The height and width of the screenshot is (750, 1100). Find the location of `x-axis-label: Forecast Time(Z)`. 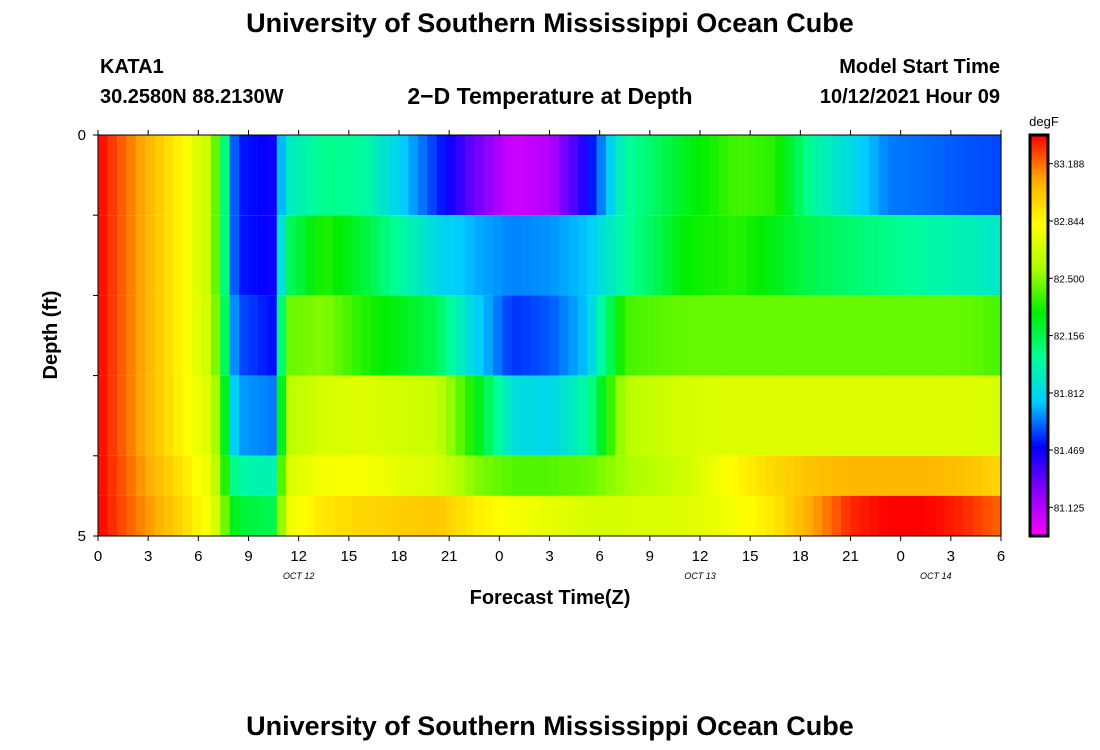

x-axis-label: Forecast Time(Z) is located at coordinates (550, 598).